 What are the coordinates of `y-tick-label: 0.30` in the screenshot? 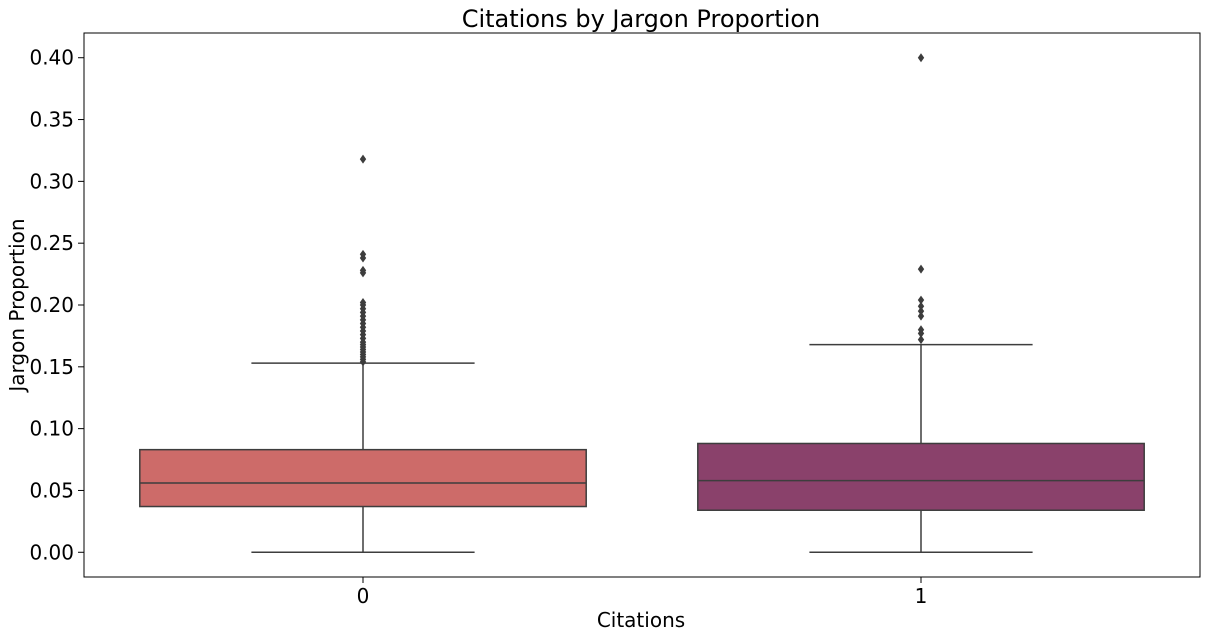 It's located at (51, 181).